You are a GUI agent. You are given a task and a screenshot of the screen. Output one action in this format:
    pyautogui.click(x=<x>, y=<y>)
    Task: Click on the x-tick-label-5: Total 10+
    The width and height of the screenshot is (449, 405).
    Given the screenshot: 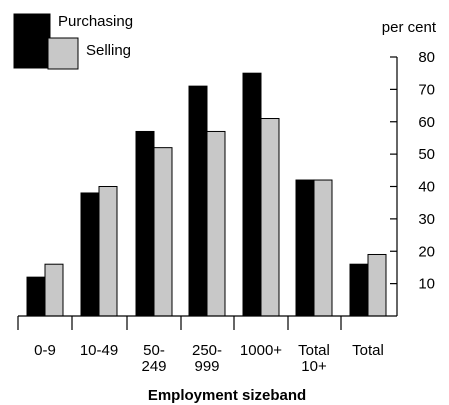 What is the action you would take?
    pyautogui.click(x=314, y=358)
    